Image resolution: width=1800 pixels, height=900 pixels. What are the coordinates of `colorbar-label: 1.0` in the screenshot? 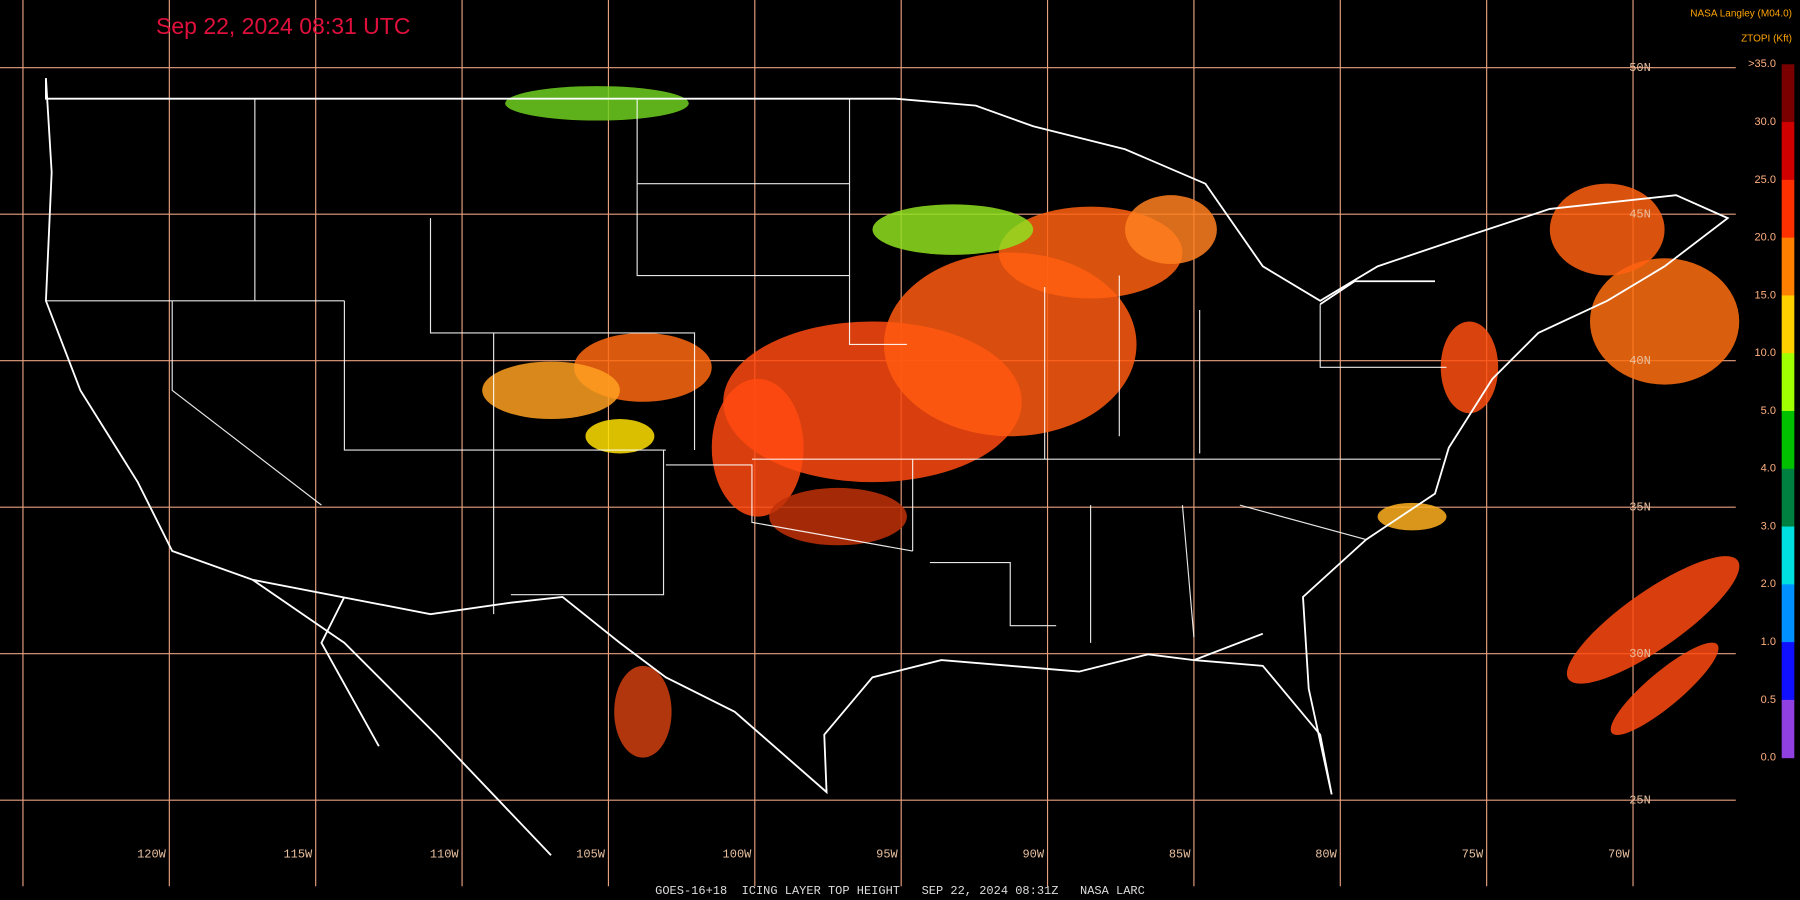 It's located at (1768, 642).